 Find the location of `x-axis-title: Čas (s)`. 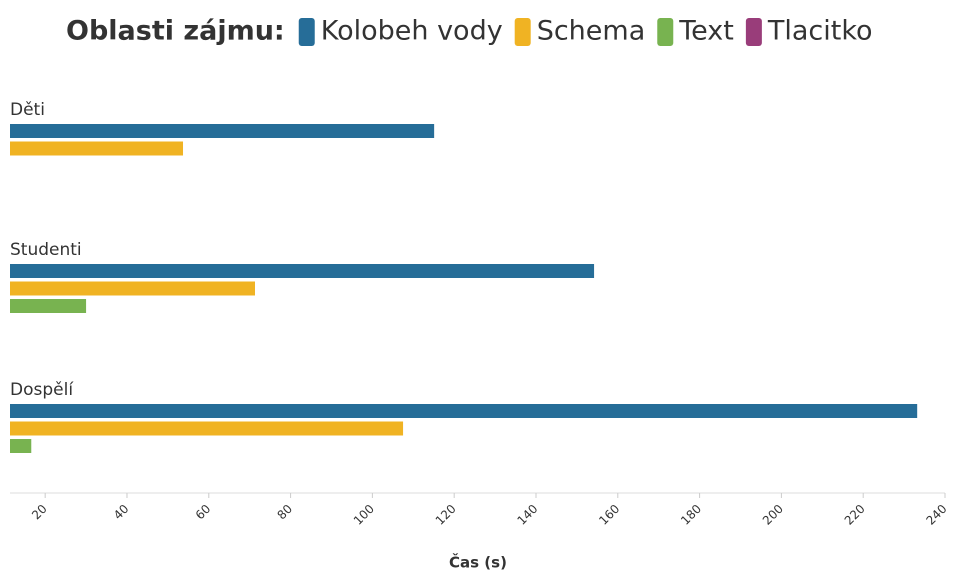

x-axis-title: Čas (s) is located at coordinates (478, 562).